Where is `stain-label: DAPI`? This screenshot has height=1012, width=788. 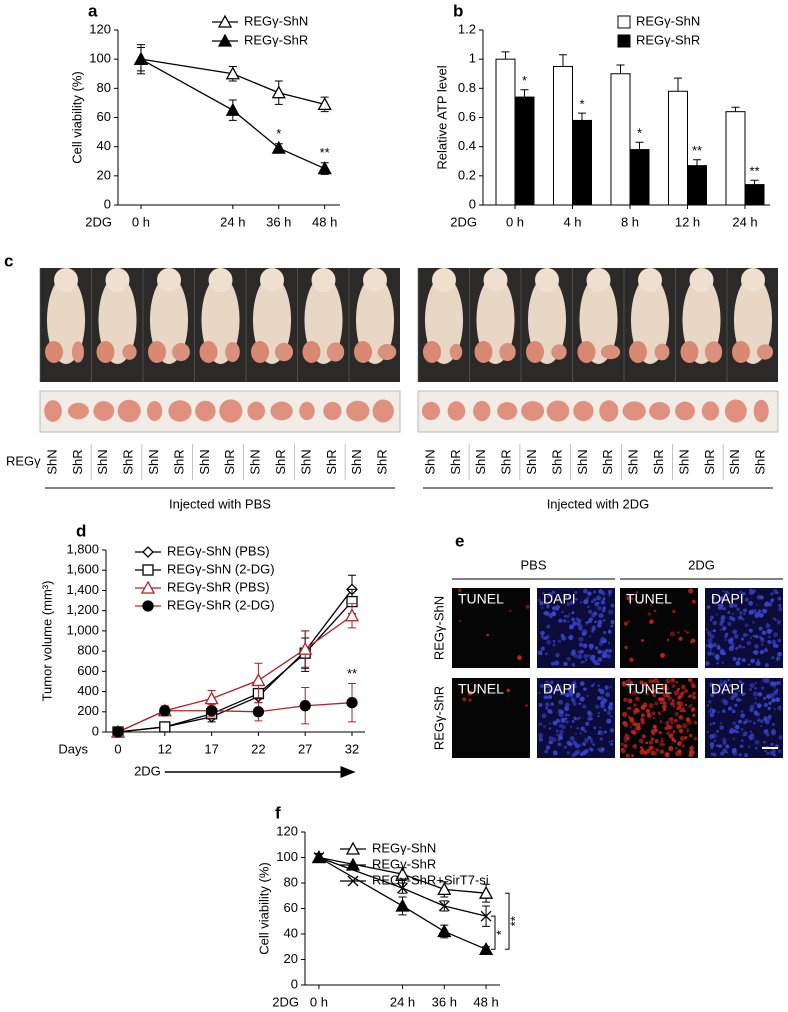 stain-label: DAPI is located at coordinates (727, 689).